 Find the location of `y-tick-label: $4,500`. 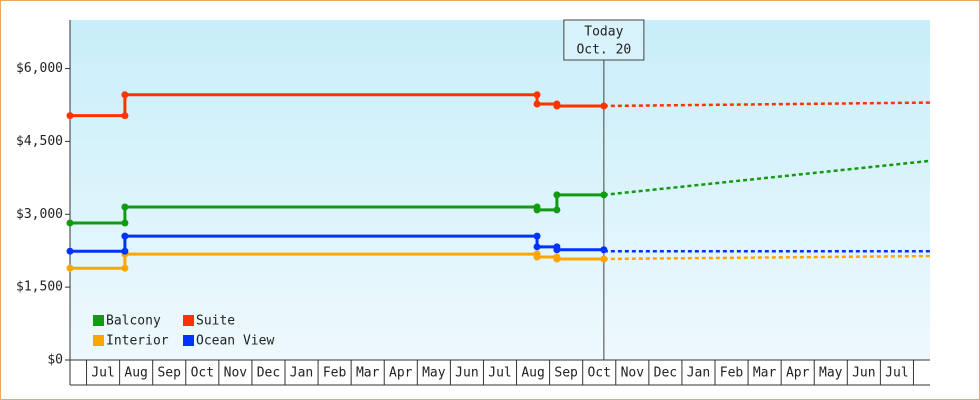

y-tick-label: $4,500 is located at coordinates (39, 141).